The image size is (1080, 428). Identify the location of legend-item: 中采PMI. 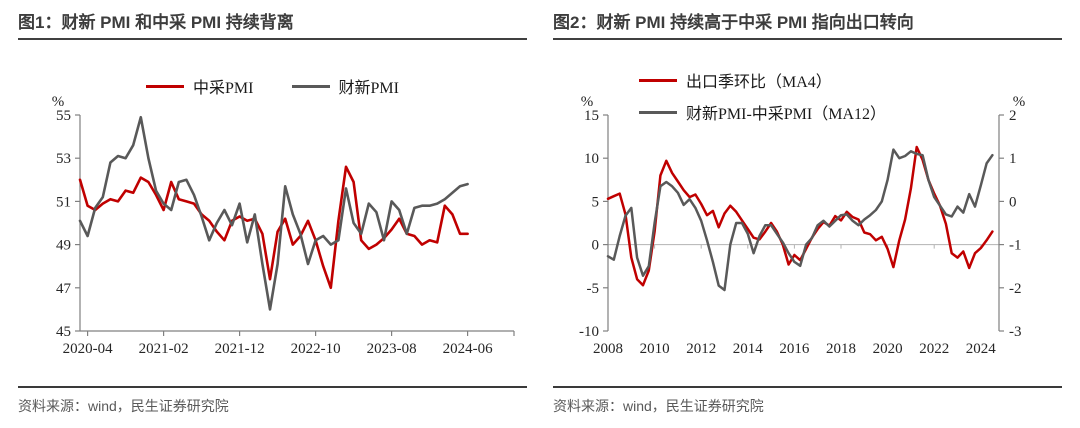
(200, 86).